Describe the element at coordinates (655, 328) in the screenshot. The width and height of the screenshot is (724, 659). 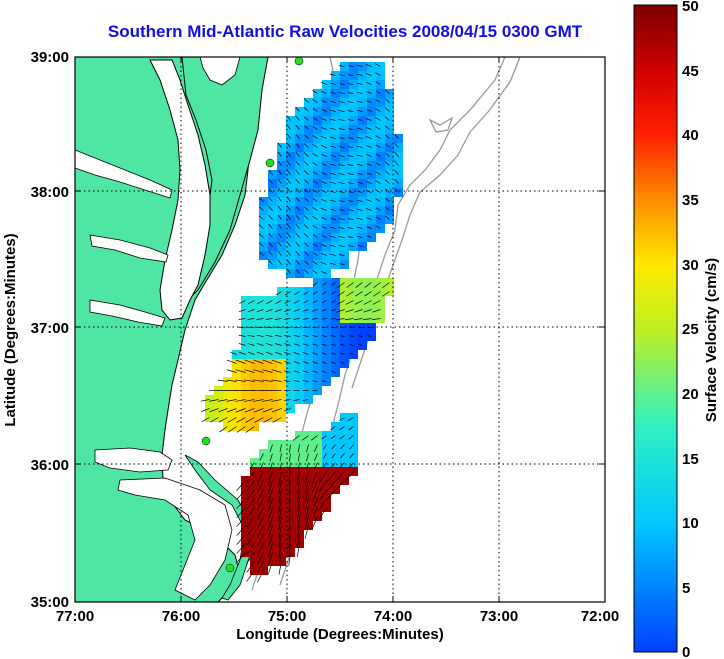
I see `colorbar` at that location.